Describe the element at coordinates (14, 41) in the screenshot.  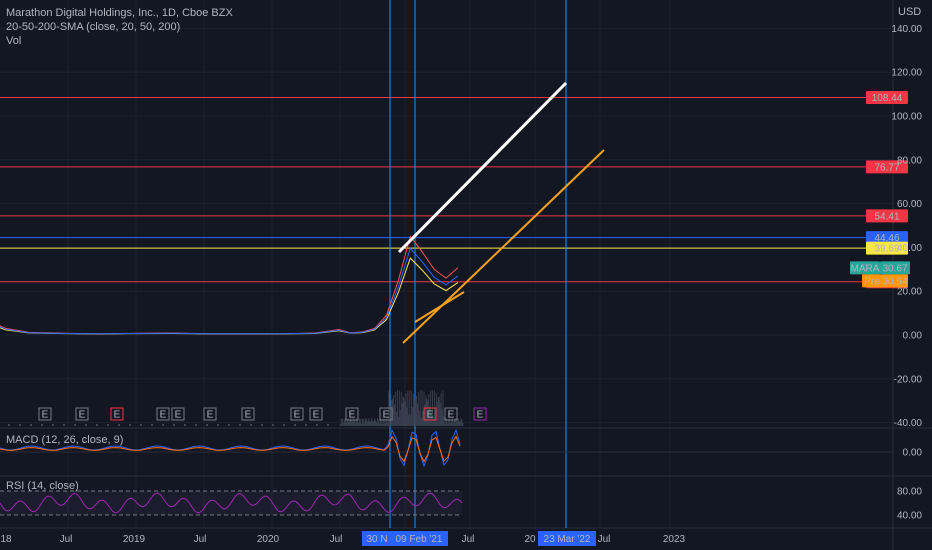
I see `volume-indicator-label: Vol` at that location.